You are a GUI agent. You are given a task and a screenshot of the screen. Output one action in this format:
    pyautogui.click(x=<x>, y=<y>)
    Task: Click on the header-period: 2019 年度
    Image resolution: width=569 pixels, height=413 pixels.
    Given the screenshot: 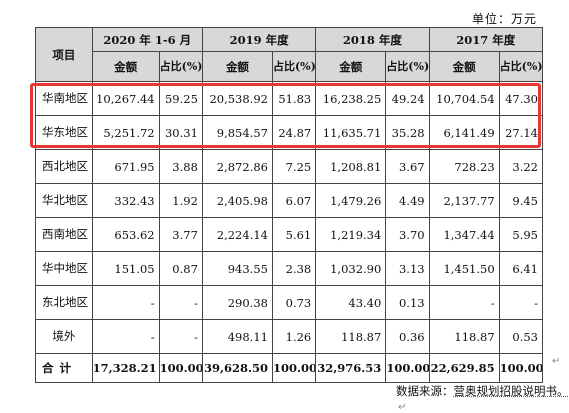 What is the action you would take?
    pyautogui.click(x=259, y=39)
    